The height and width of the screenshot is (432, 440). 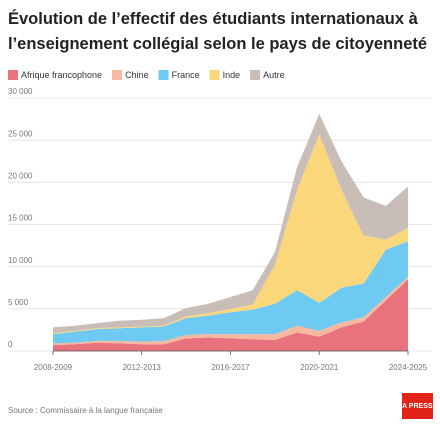 What do you see at coordinates (20, 133) in the screenshot?
I see `y-tick-label: 25 000` at bounding box center [20, 133].